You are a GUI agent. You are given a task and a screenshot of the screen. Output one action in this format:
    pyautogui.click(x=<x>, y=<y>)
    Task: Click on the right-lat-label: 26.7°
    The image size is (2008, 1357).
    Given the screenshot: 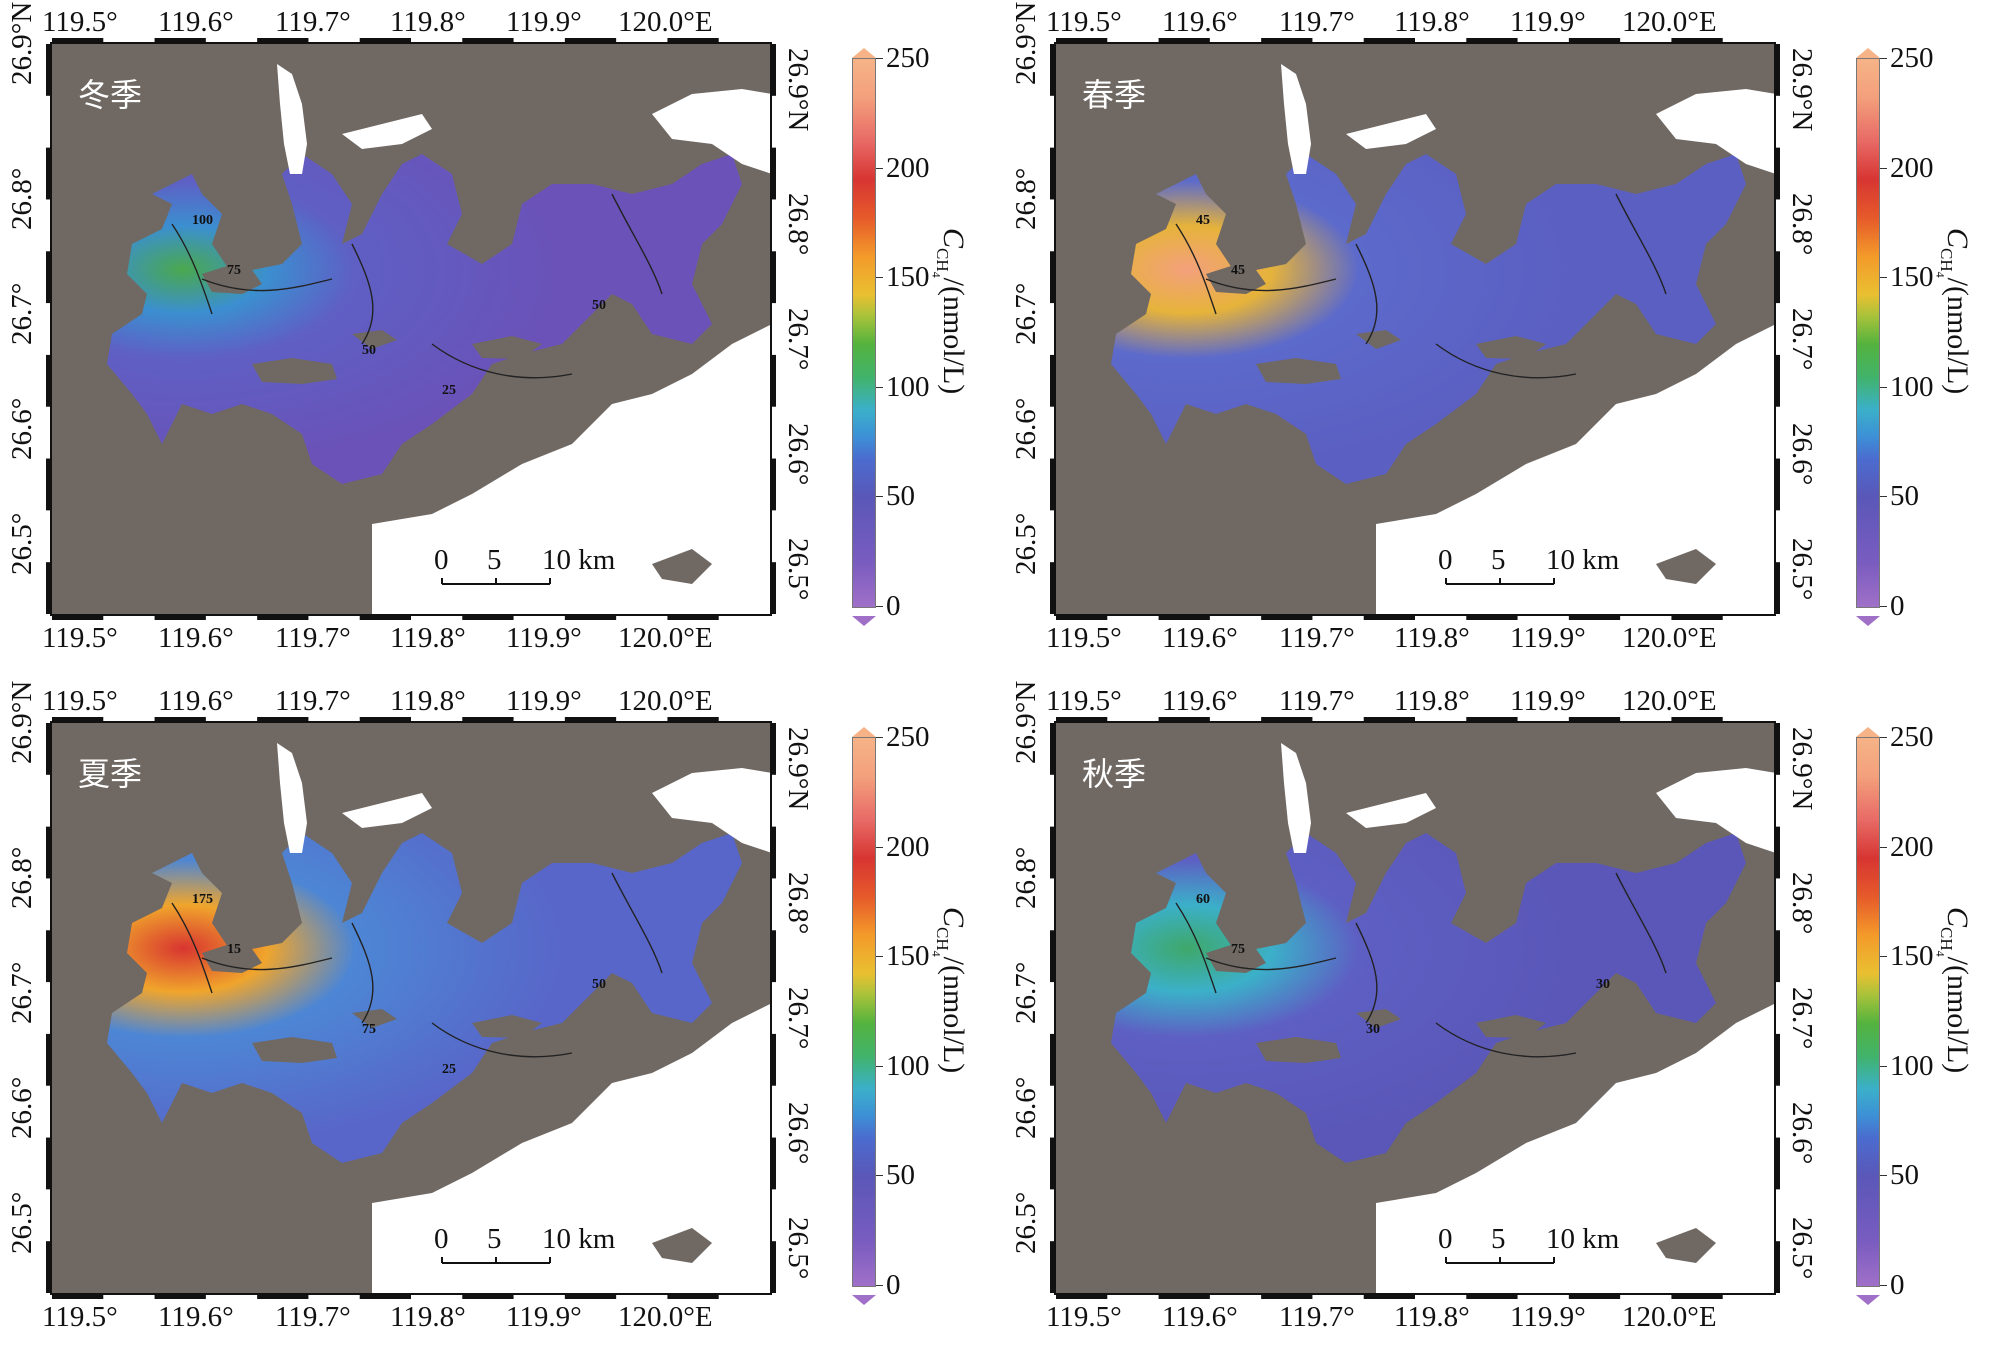 What is the action you would take?
    pyautogui.click(x=1802, y=339)
    